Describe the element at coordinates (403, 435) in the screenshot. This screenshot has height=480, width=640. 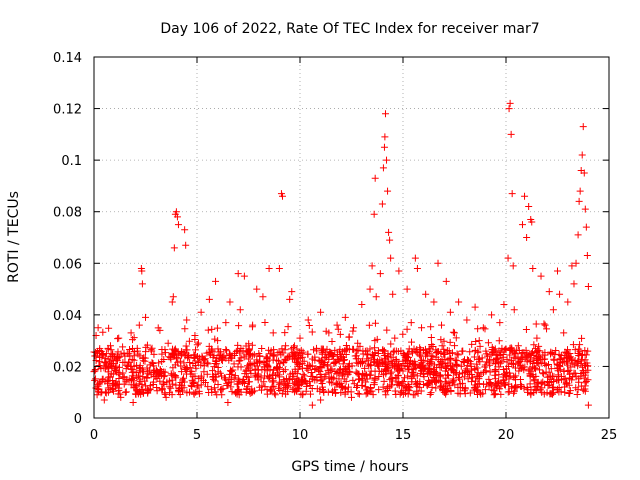
I see `x-tick-label: 15` at that location.